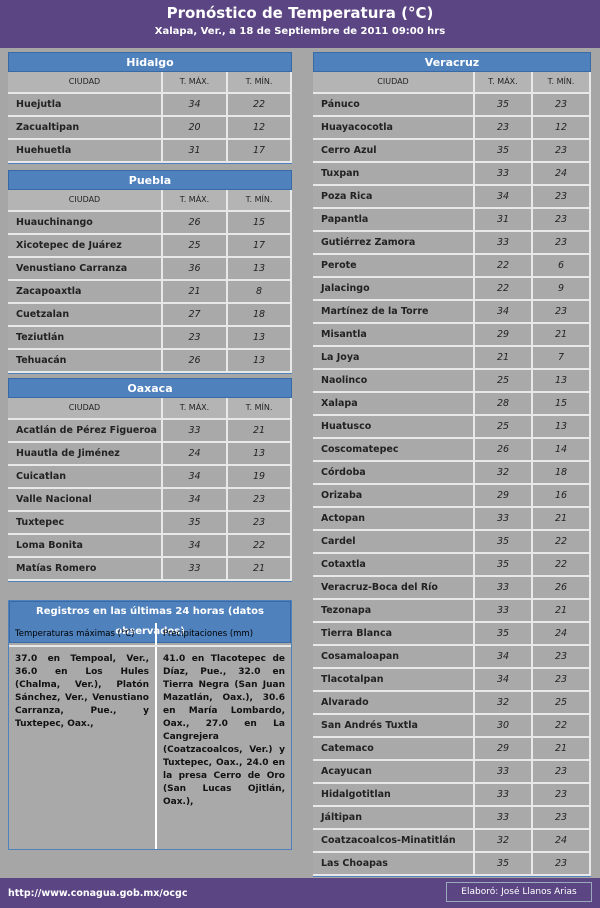  What do you see at coordinates (394, 450) in the screenshot?
I see `city: Coscomatepec` at bounding box center [394, 450].